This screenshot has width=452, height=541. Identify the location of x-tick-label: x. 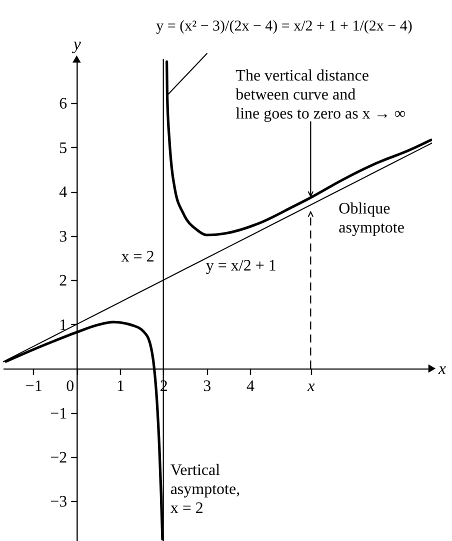
(310, 387).